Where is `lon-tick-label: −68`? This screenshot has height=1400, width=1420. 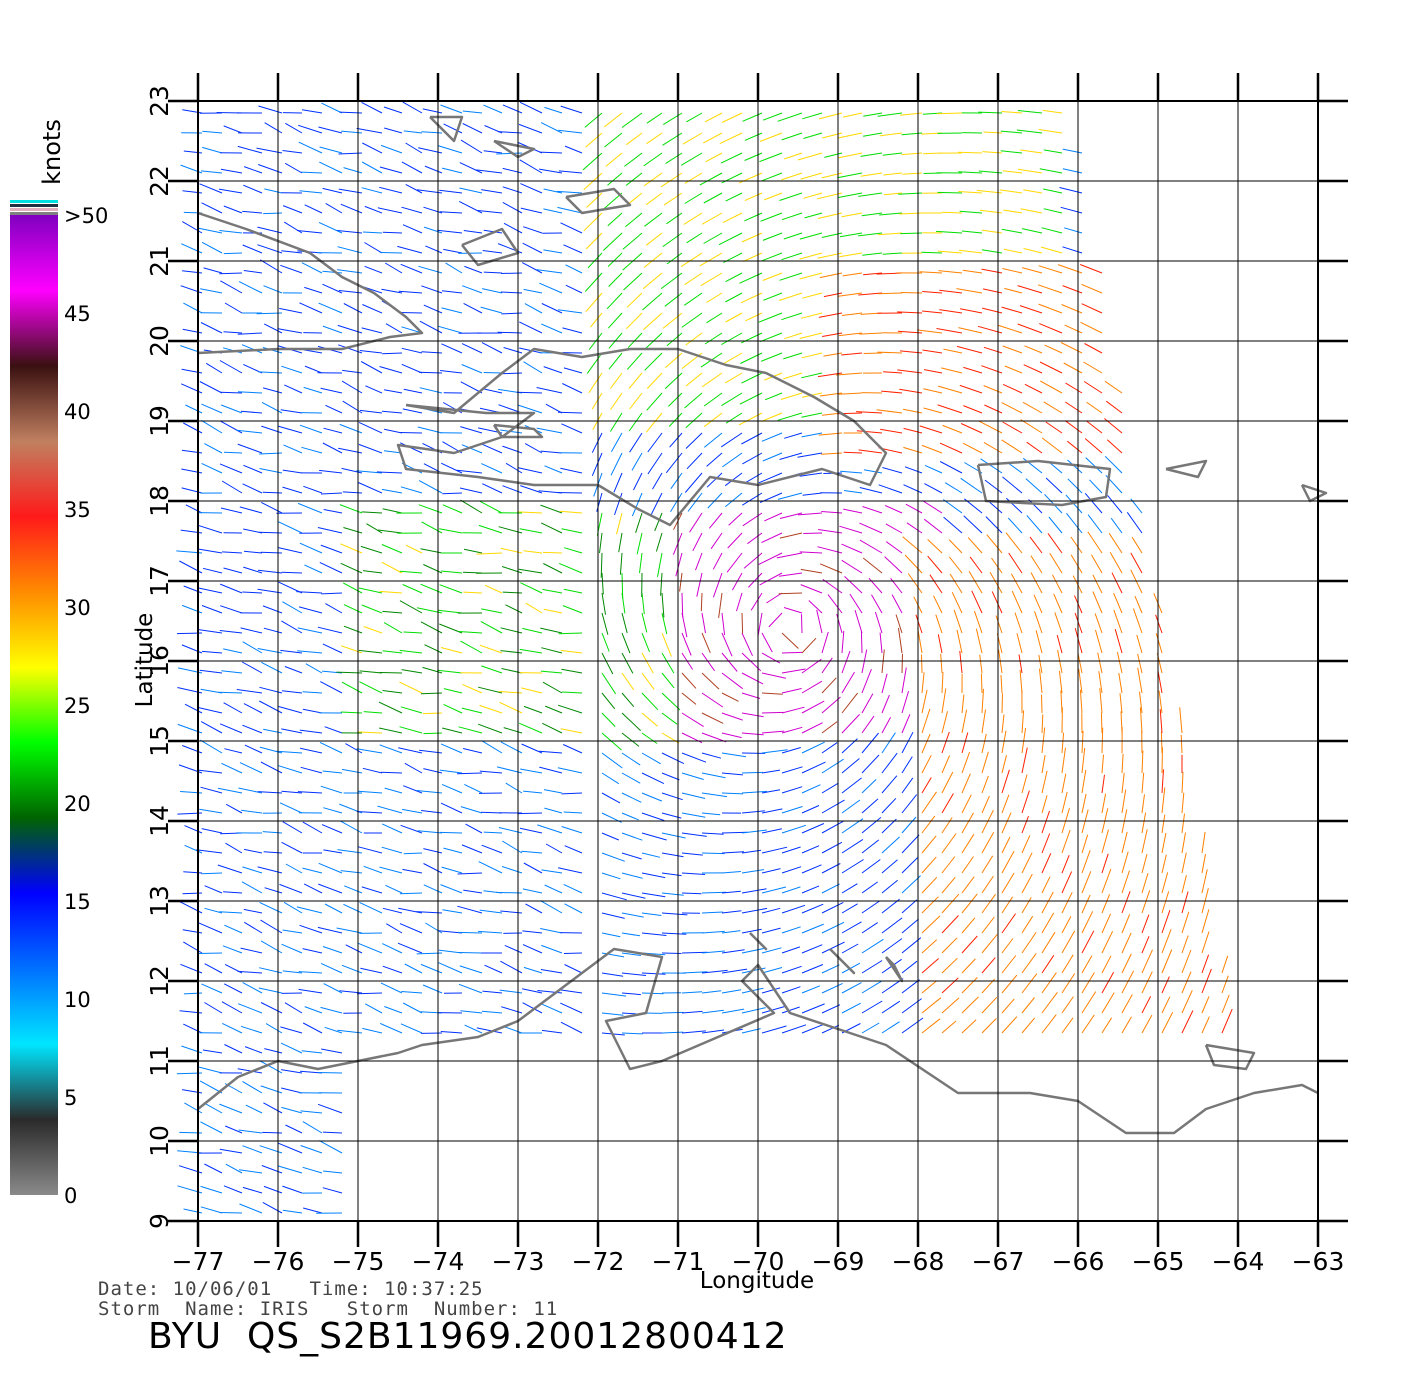
lon-tick-label: −68 is located at coordinates (918, 1261).